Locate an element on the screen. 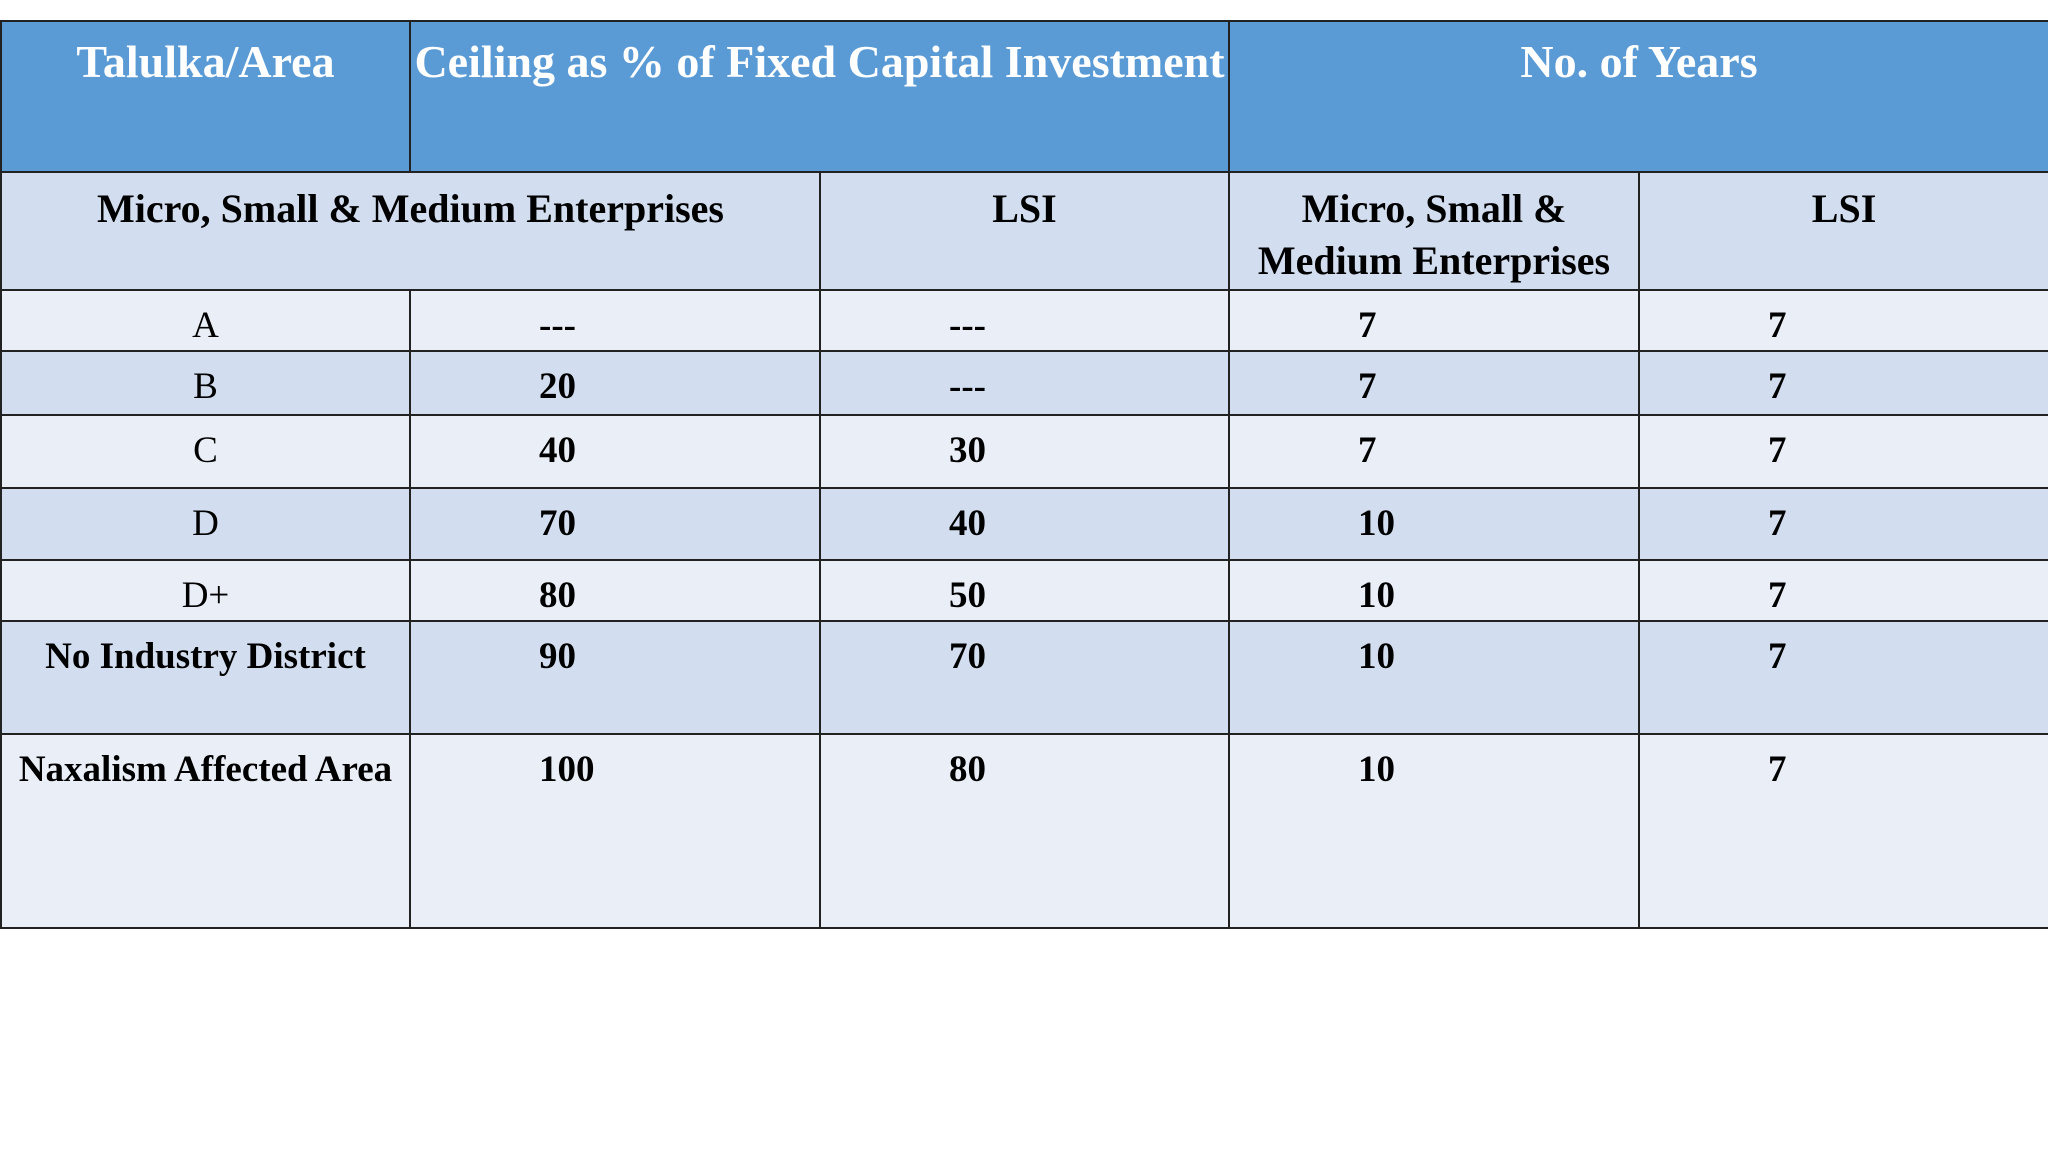 This screenshot has height=1152, width=2048. data-row: D+ 80 50 10 7 is located at coordinates (1024, 590).